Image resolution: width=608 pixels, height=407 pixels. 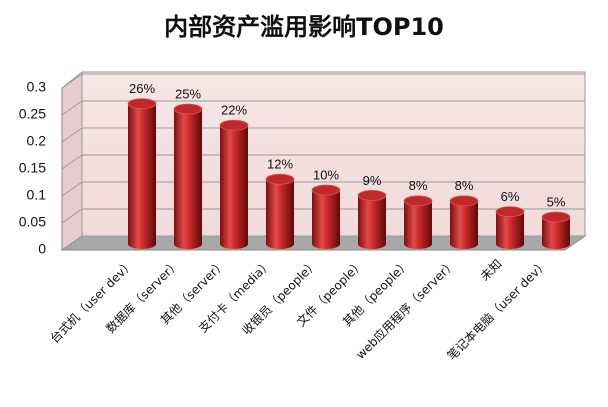 I want to click on value-label: 22%, so click(x=234, y=110).